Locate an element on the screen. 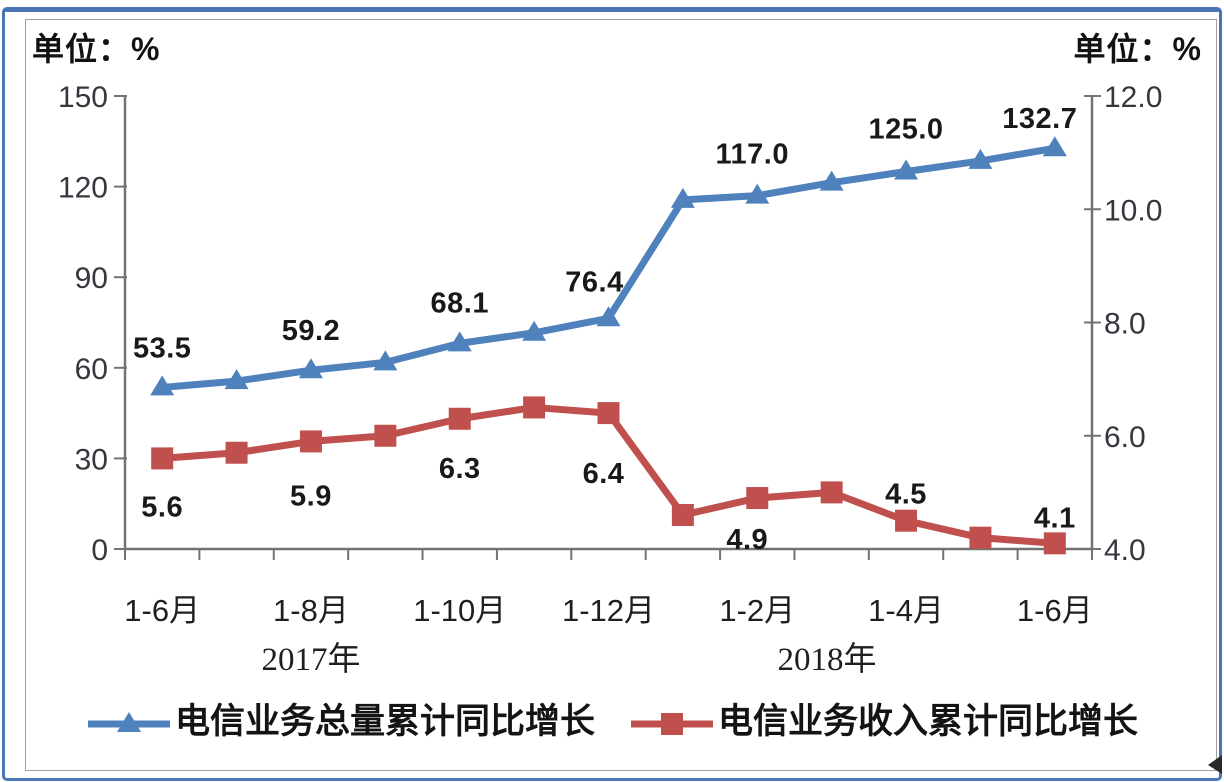 The image size is (1224, 782). revenue-series-data-label: 4.5 is located at coordinates (906, 495).